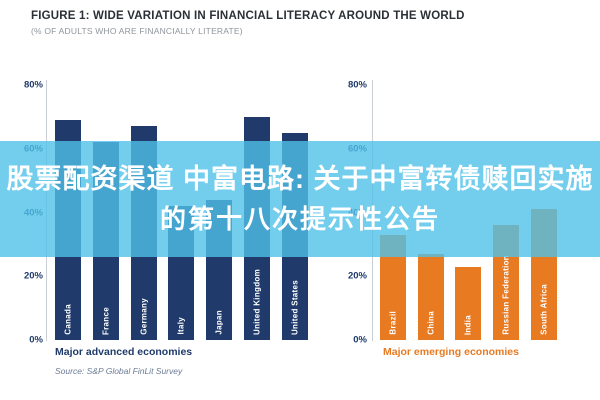 The image size is (600, 400). I want to click on emerging-economies-caption: Major emerging economies, so click(451, 352).